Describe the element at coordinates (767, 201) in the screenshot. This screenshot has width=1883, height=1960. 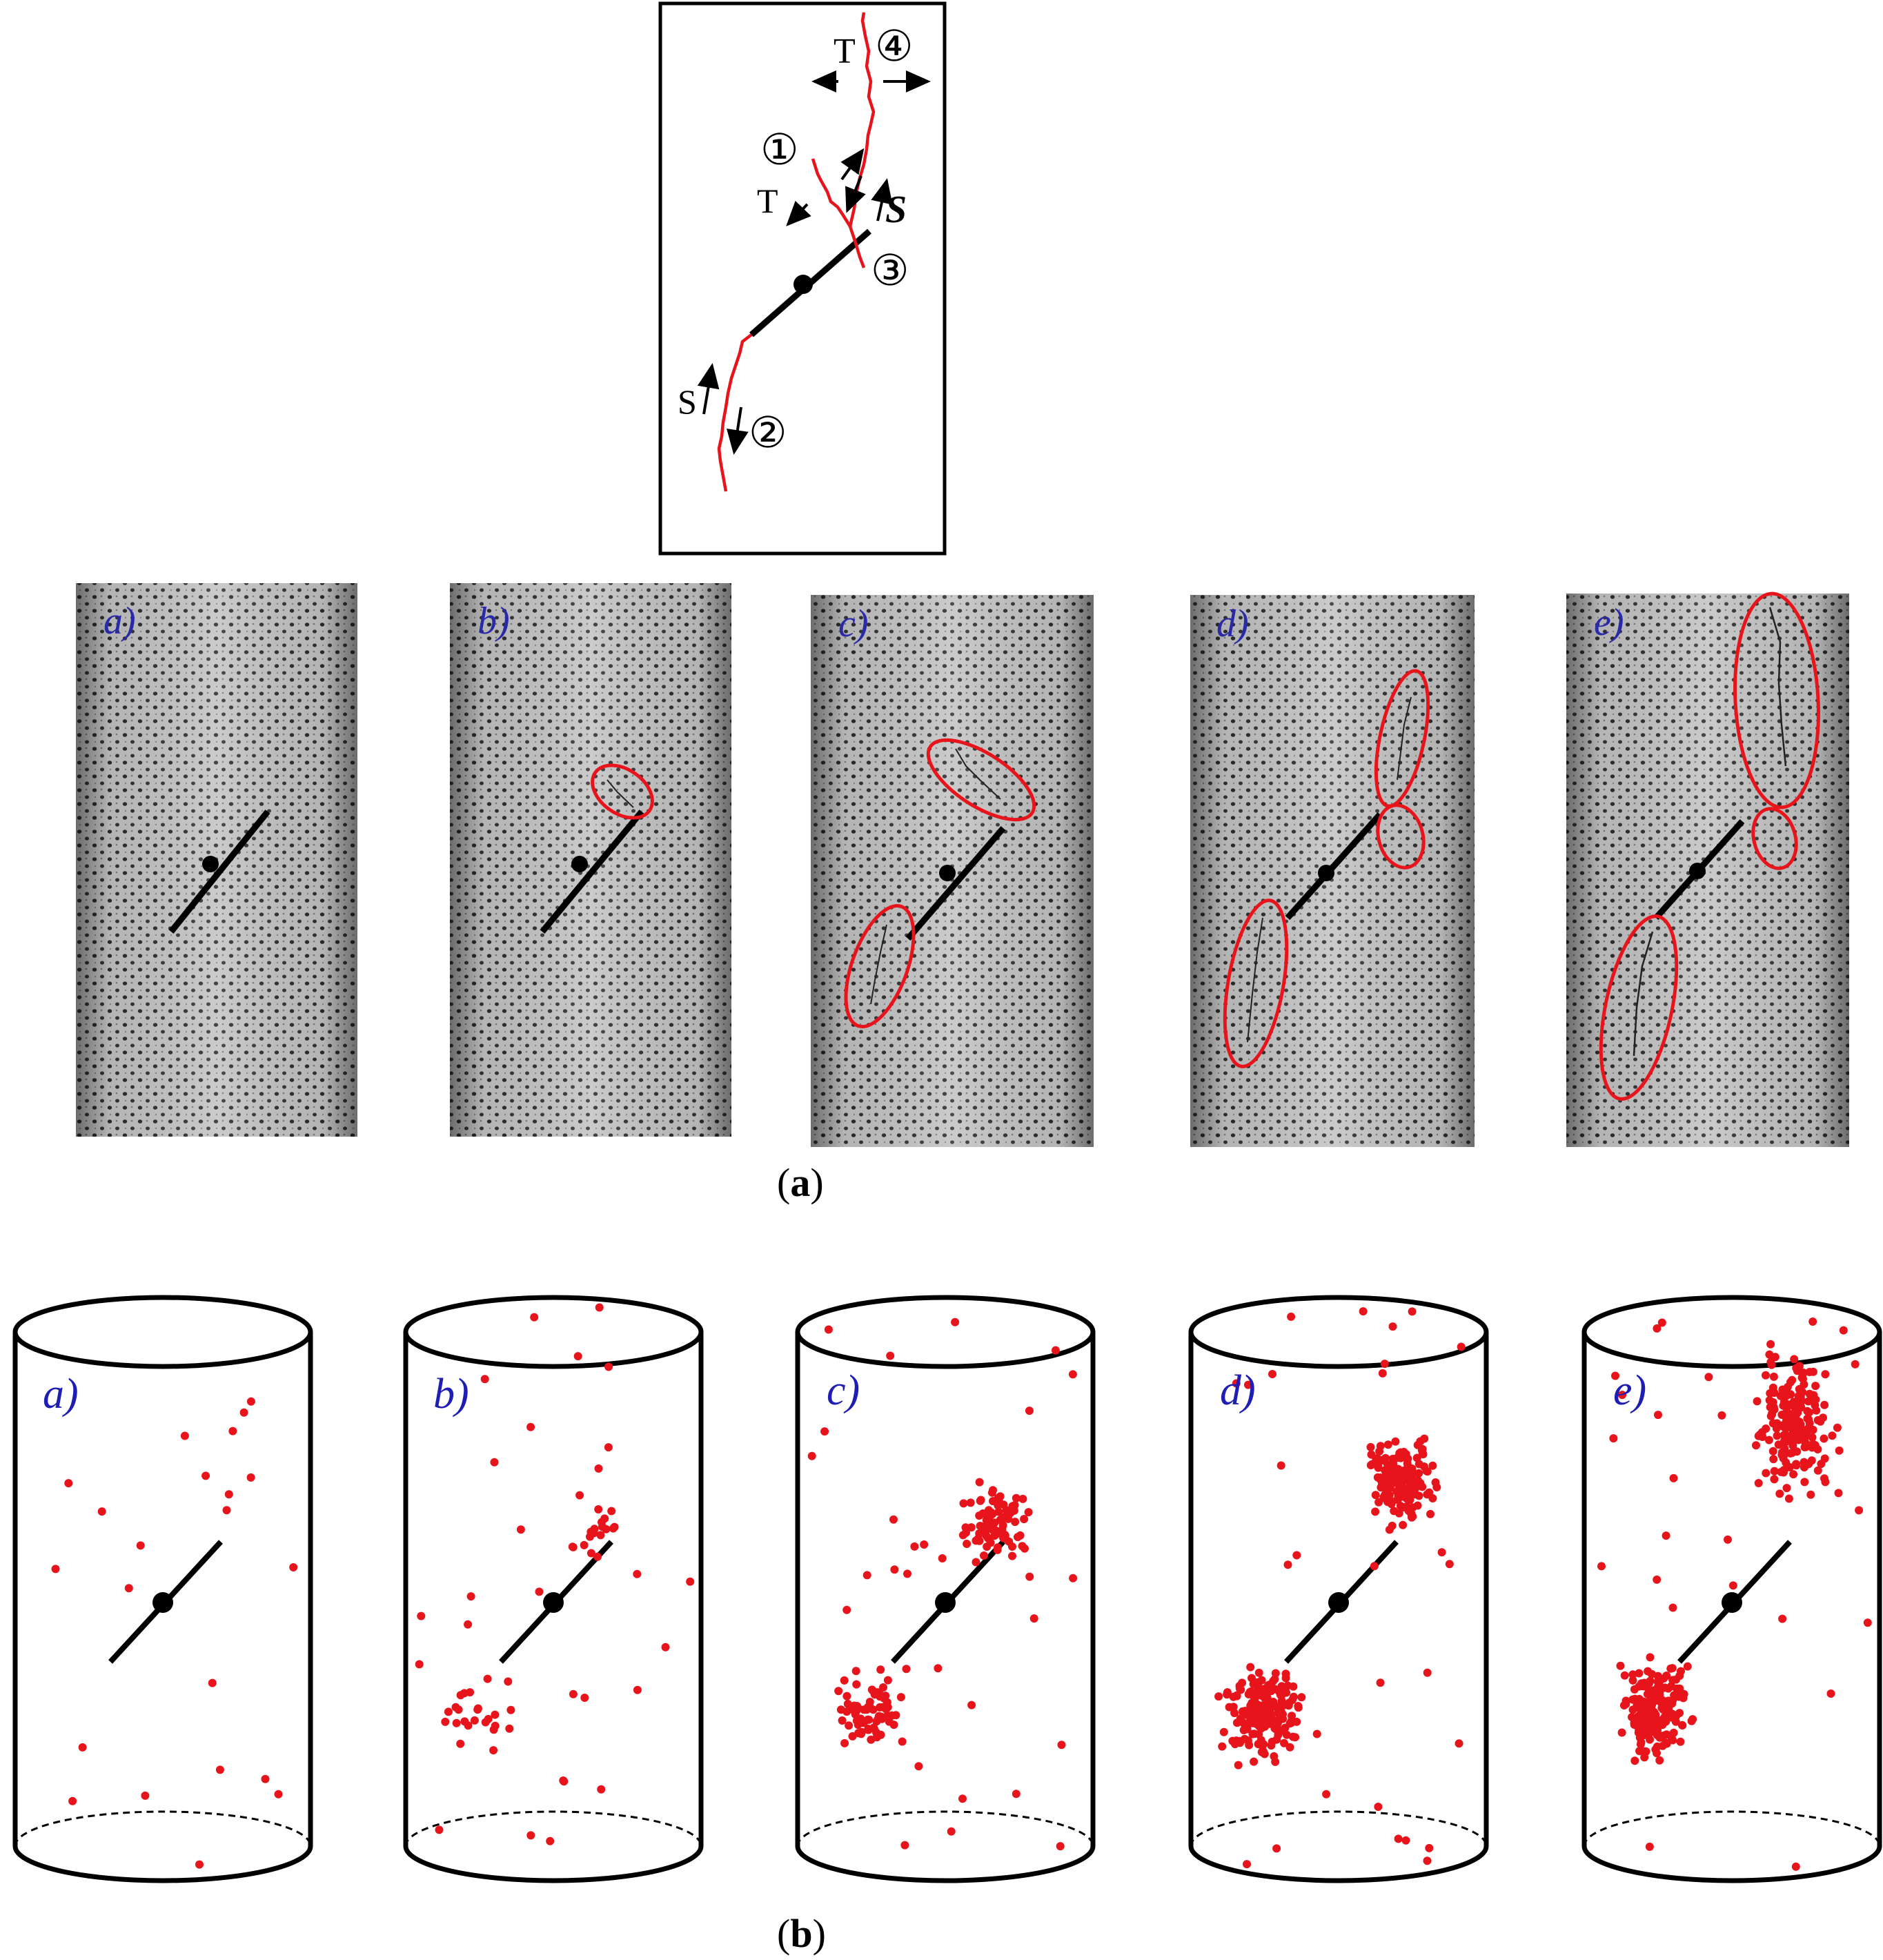
I see `schematic-t-left: T` at that location.